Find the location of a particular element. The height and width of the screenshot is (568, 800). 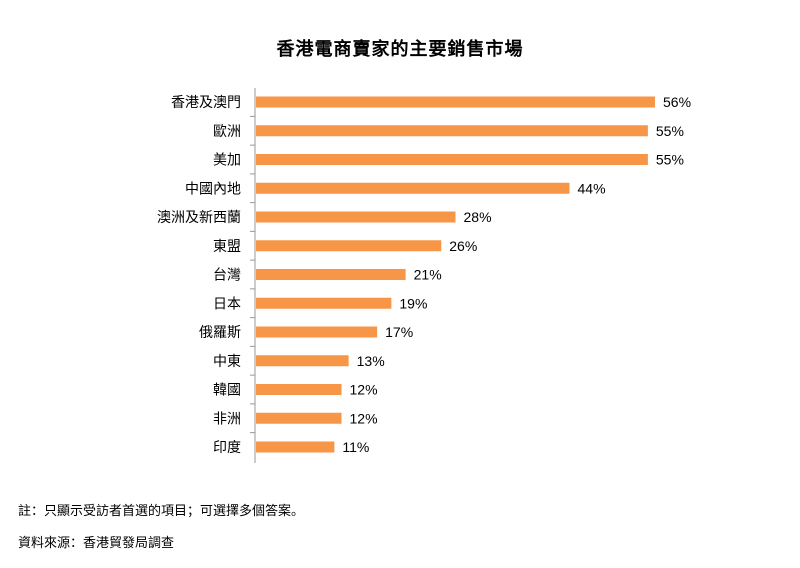

category-label: 東盟 is located at coordinates (227, 247).